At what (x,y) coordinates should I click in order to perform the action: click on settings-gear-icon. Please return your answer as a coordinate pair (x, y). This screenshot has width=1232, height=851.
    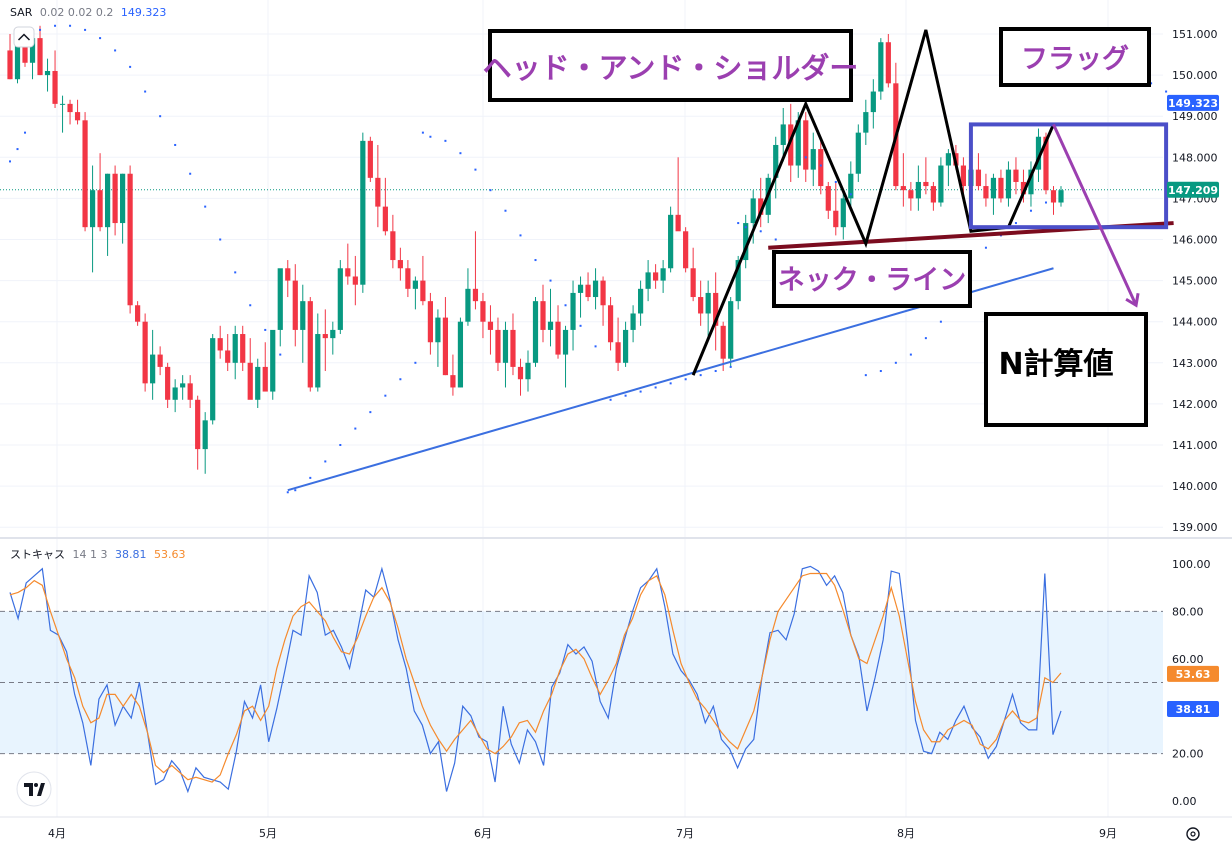
    Looking at the image, I should click on (1193, 834).